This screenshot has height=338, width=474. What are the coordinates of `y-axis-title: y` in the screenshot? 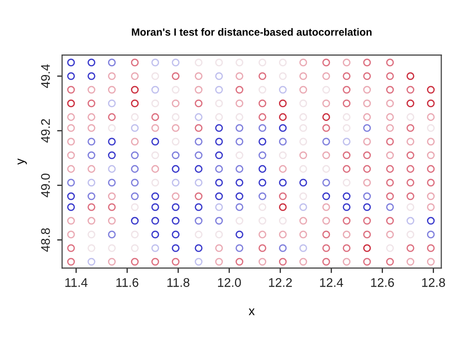 It's located at (22, 161).